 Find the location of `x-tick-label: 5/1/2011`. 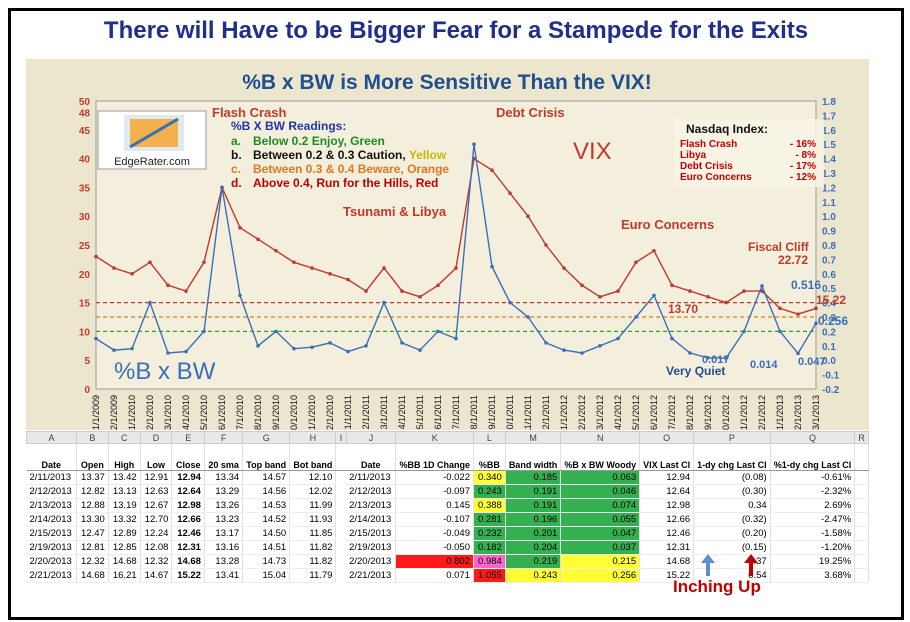

x-tick-label: 5/1/2011 is located at coordinates (420, 412).